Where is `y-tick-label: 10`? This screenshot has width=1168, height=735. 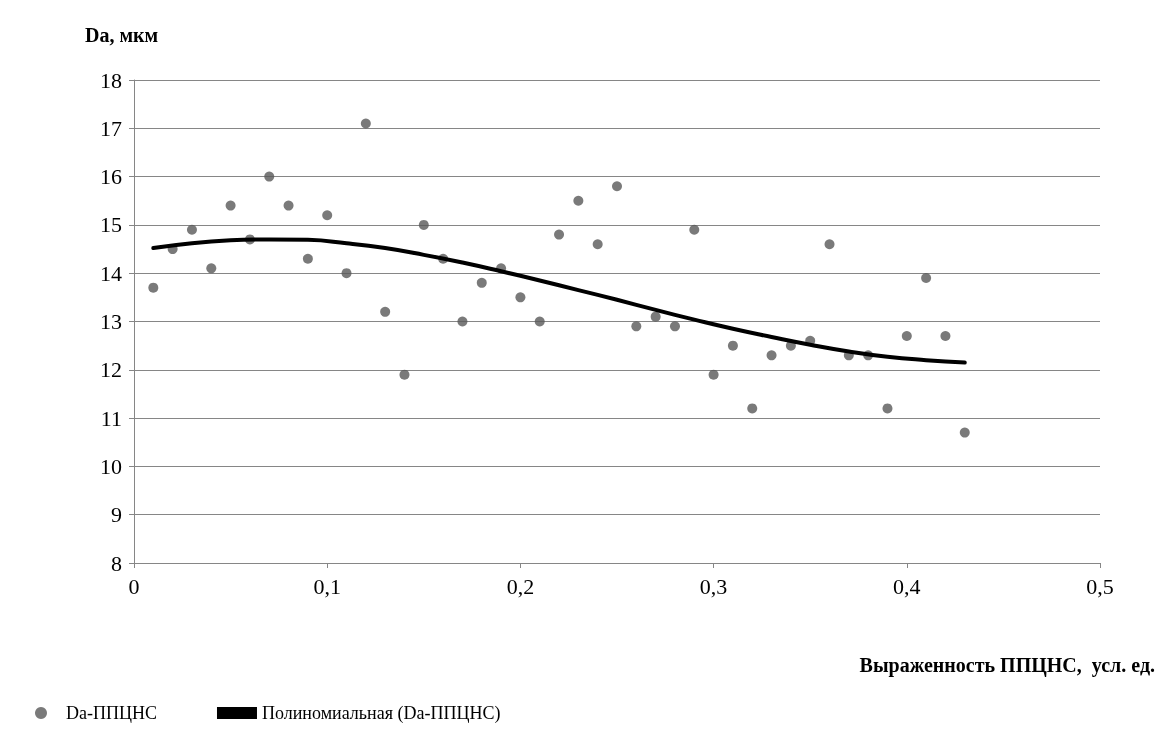
y-tick-label: 10 is located at coordinates (111, 466).